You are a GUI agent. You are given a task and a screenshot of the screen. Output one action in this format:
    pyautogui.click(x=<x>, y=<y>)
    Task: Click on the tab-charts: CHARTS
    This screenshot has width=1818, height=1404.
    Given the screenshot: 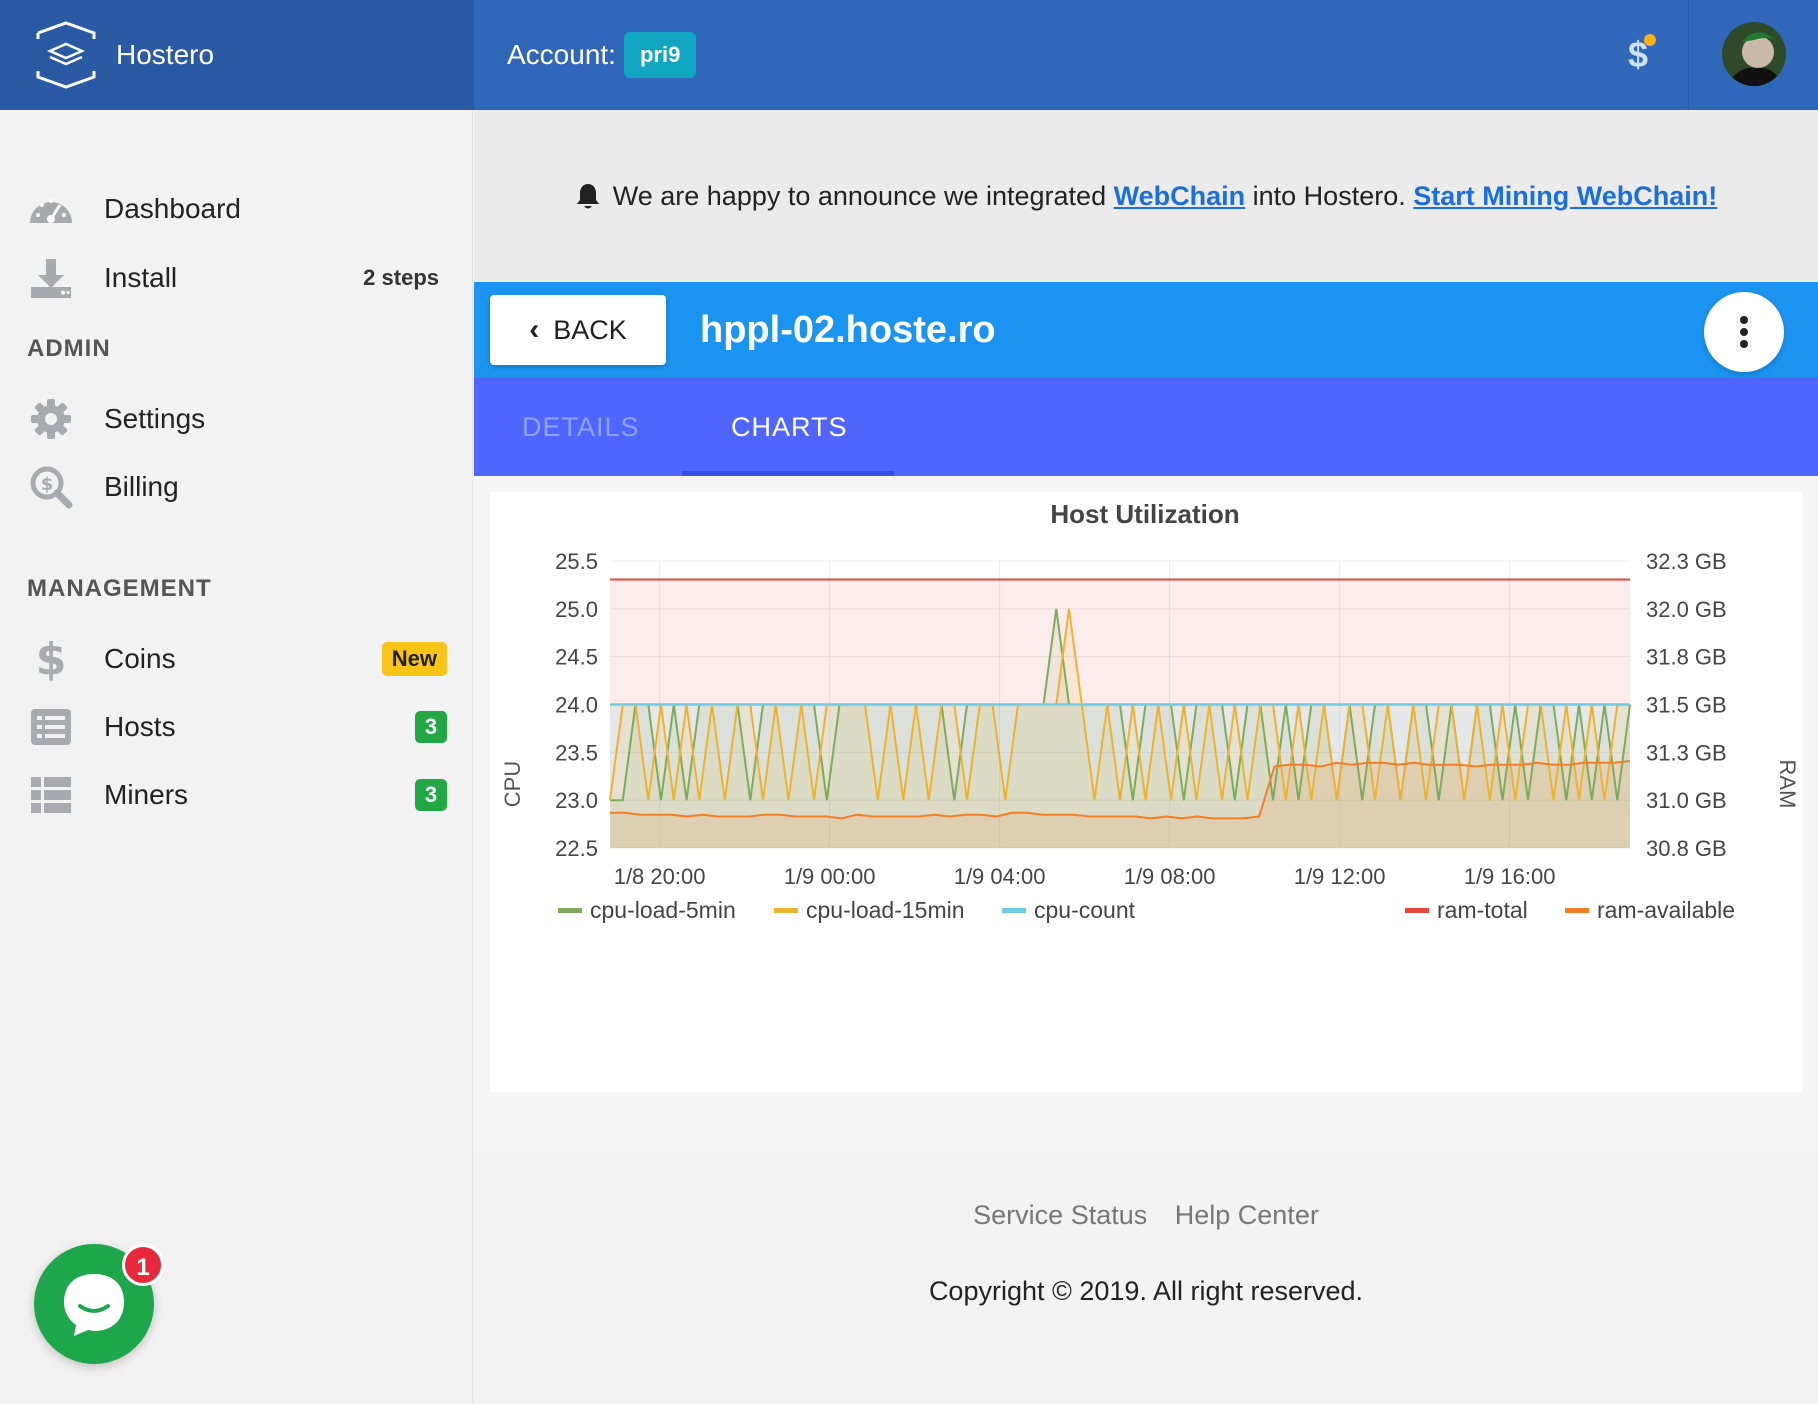 What is the action you would take?
    pyautogui.click(x=789, y=427)
    